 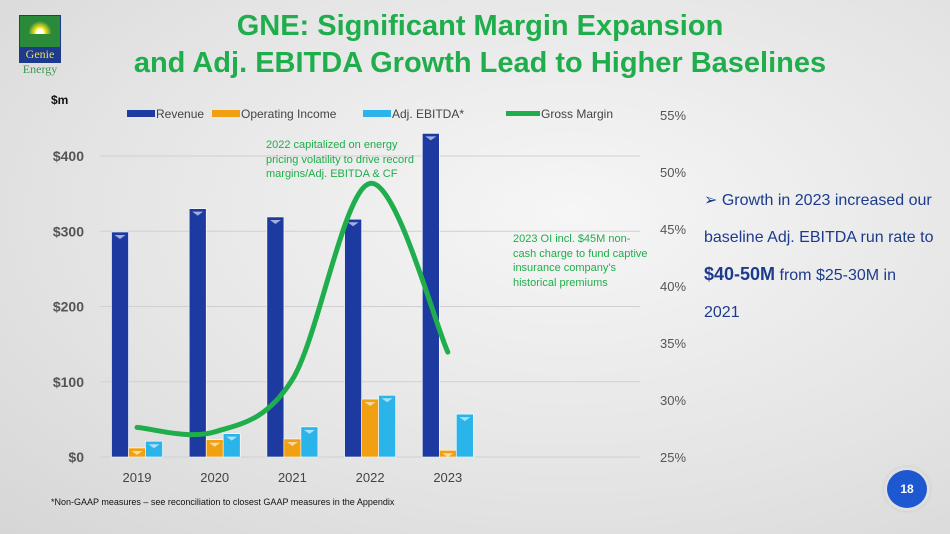 What do you see at coordinates (673, 115) in the screenshot?
I see `y2-tick-label: 55%` at bounding box center [673, 115].